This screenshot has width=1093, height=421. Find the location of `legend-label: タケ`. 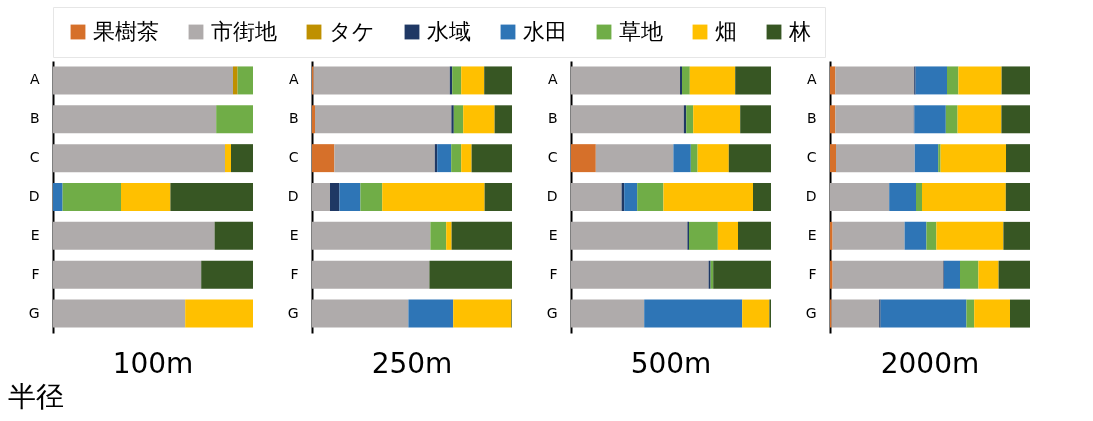

legend-label: タケ is located at coordinates (352, 31).